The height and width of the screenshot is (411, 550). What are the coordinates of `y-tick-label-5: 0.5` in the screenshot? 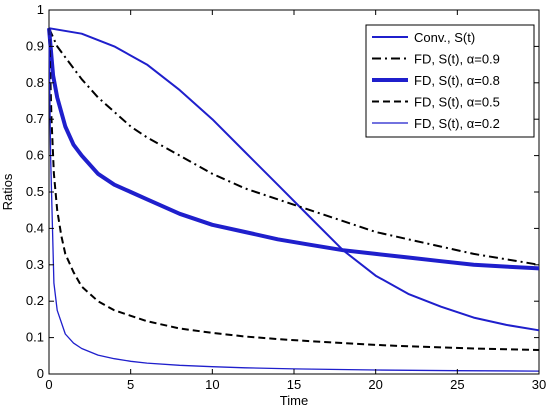 It's located at (35, 191).